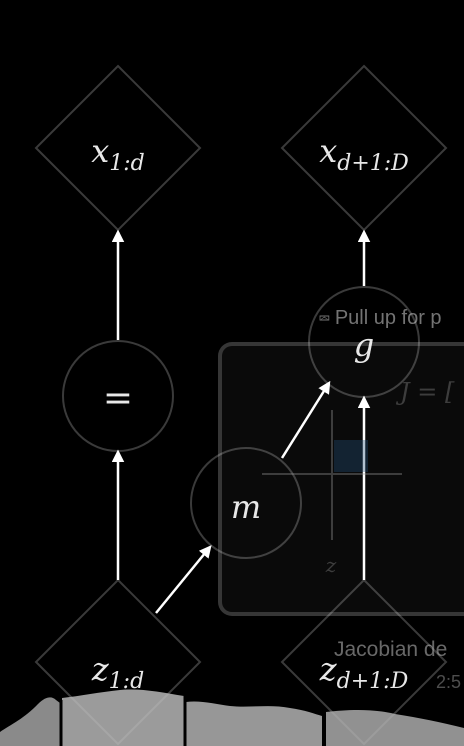  Describe the element at coordinates (183, 579) in the screenshot. I see `arrow-zleft-conditioner` at that location.